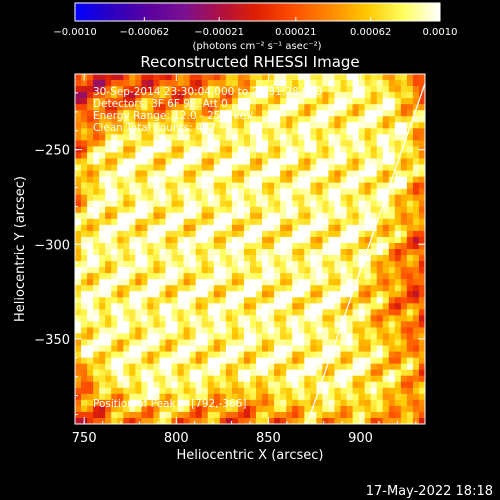 The height and width of the screenshot is (500, 500). Describe the element at coordinates (160, 104) in the screenshot. I see `annotation-detectors: Detectors: 3F 6F 9F, Att 0` at that location.